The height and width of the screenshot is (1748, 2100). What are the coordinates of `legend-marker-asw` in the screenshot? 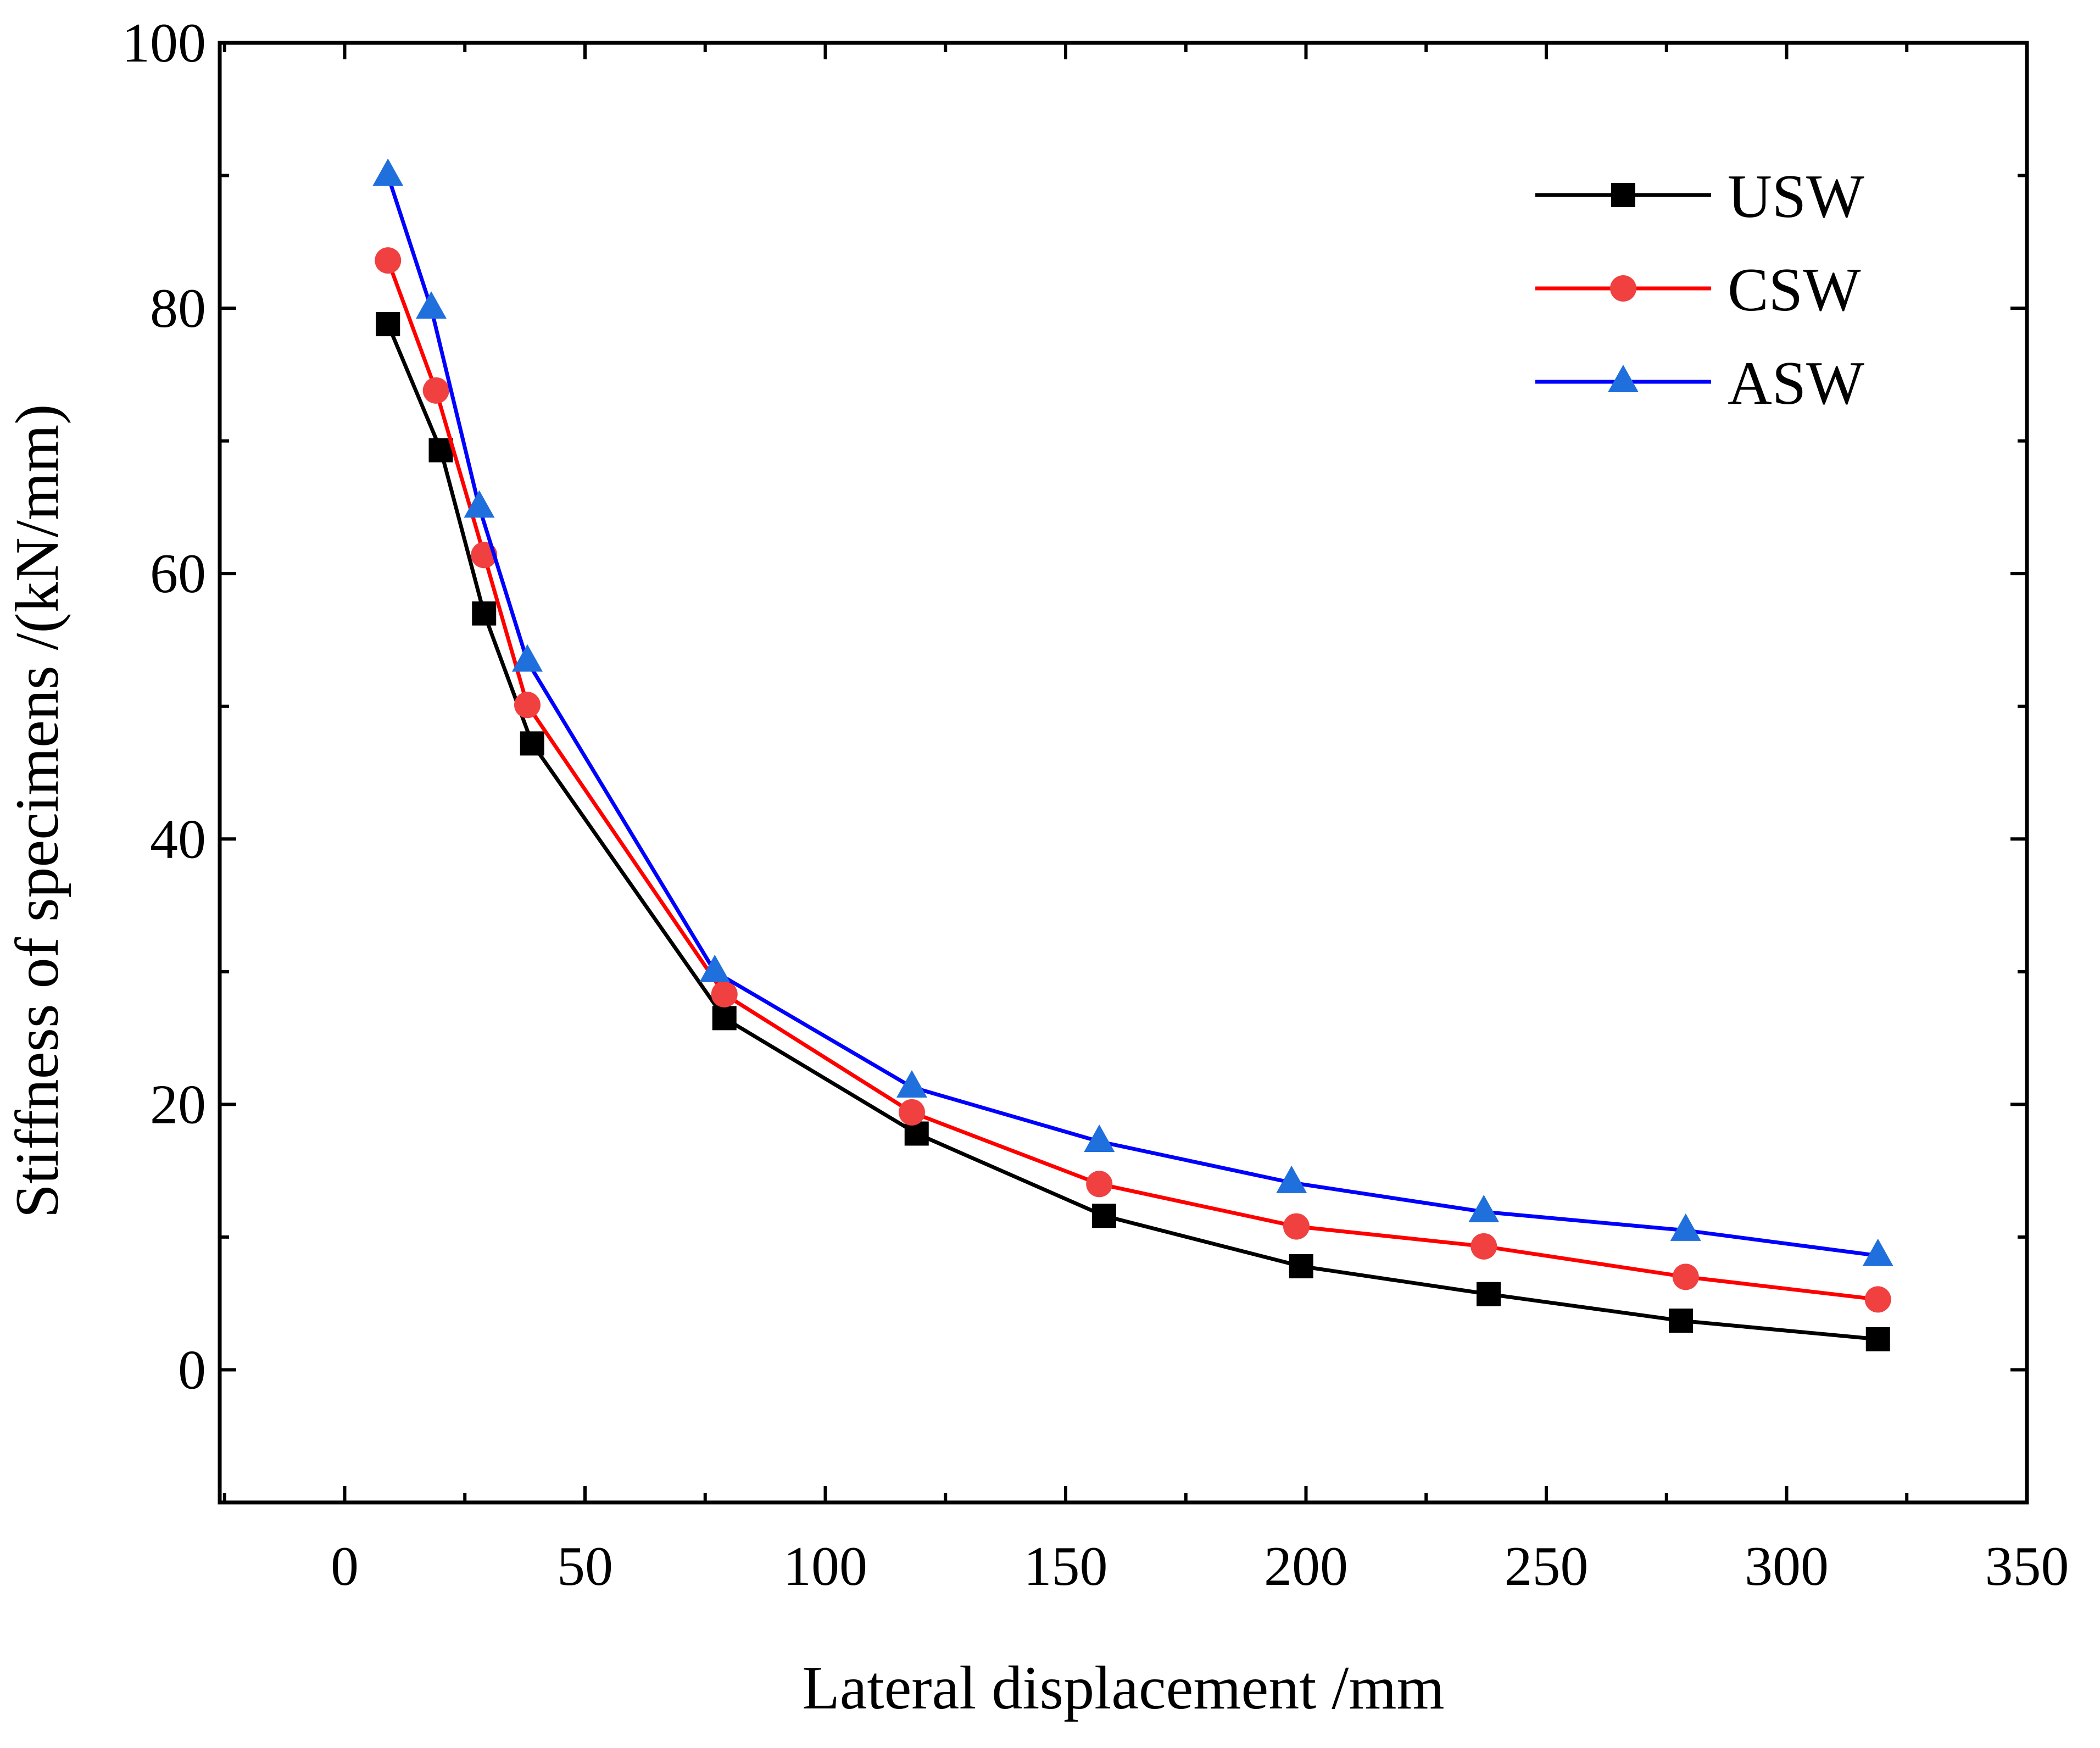 It's located at (1623, 378).